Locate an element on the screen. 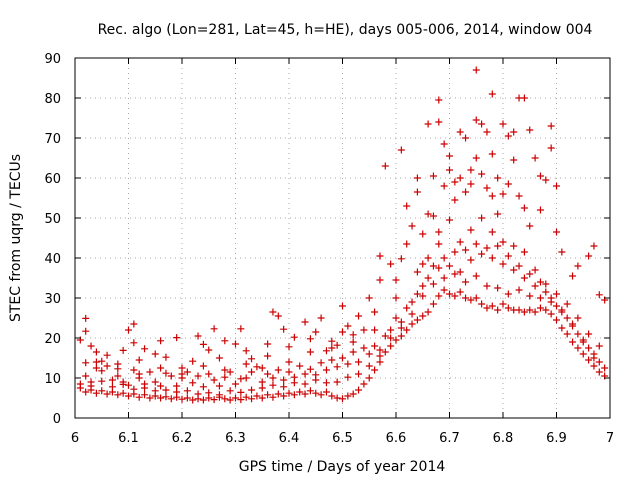 The image size is (640, 480). y-tick-label: 60 is located at coordinates (52, 179).